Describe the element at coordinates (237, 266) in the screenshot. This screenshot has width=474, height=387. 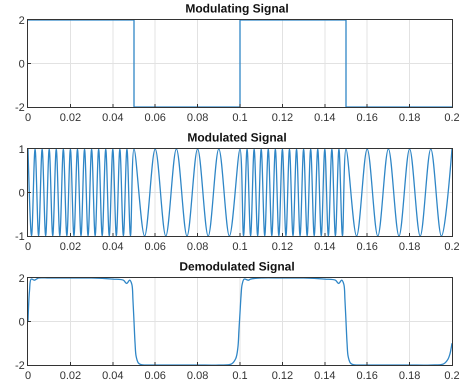
I see `chart-title: Demodulated Signal` at that location.